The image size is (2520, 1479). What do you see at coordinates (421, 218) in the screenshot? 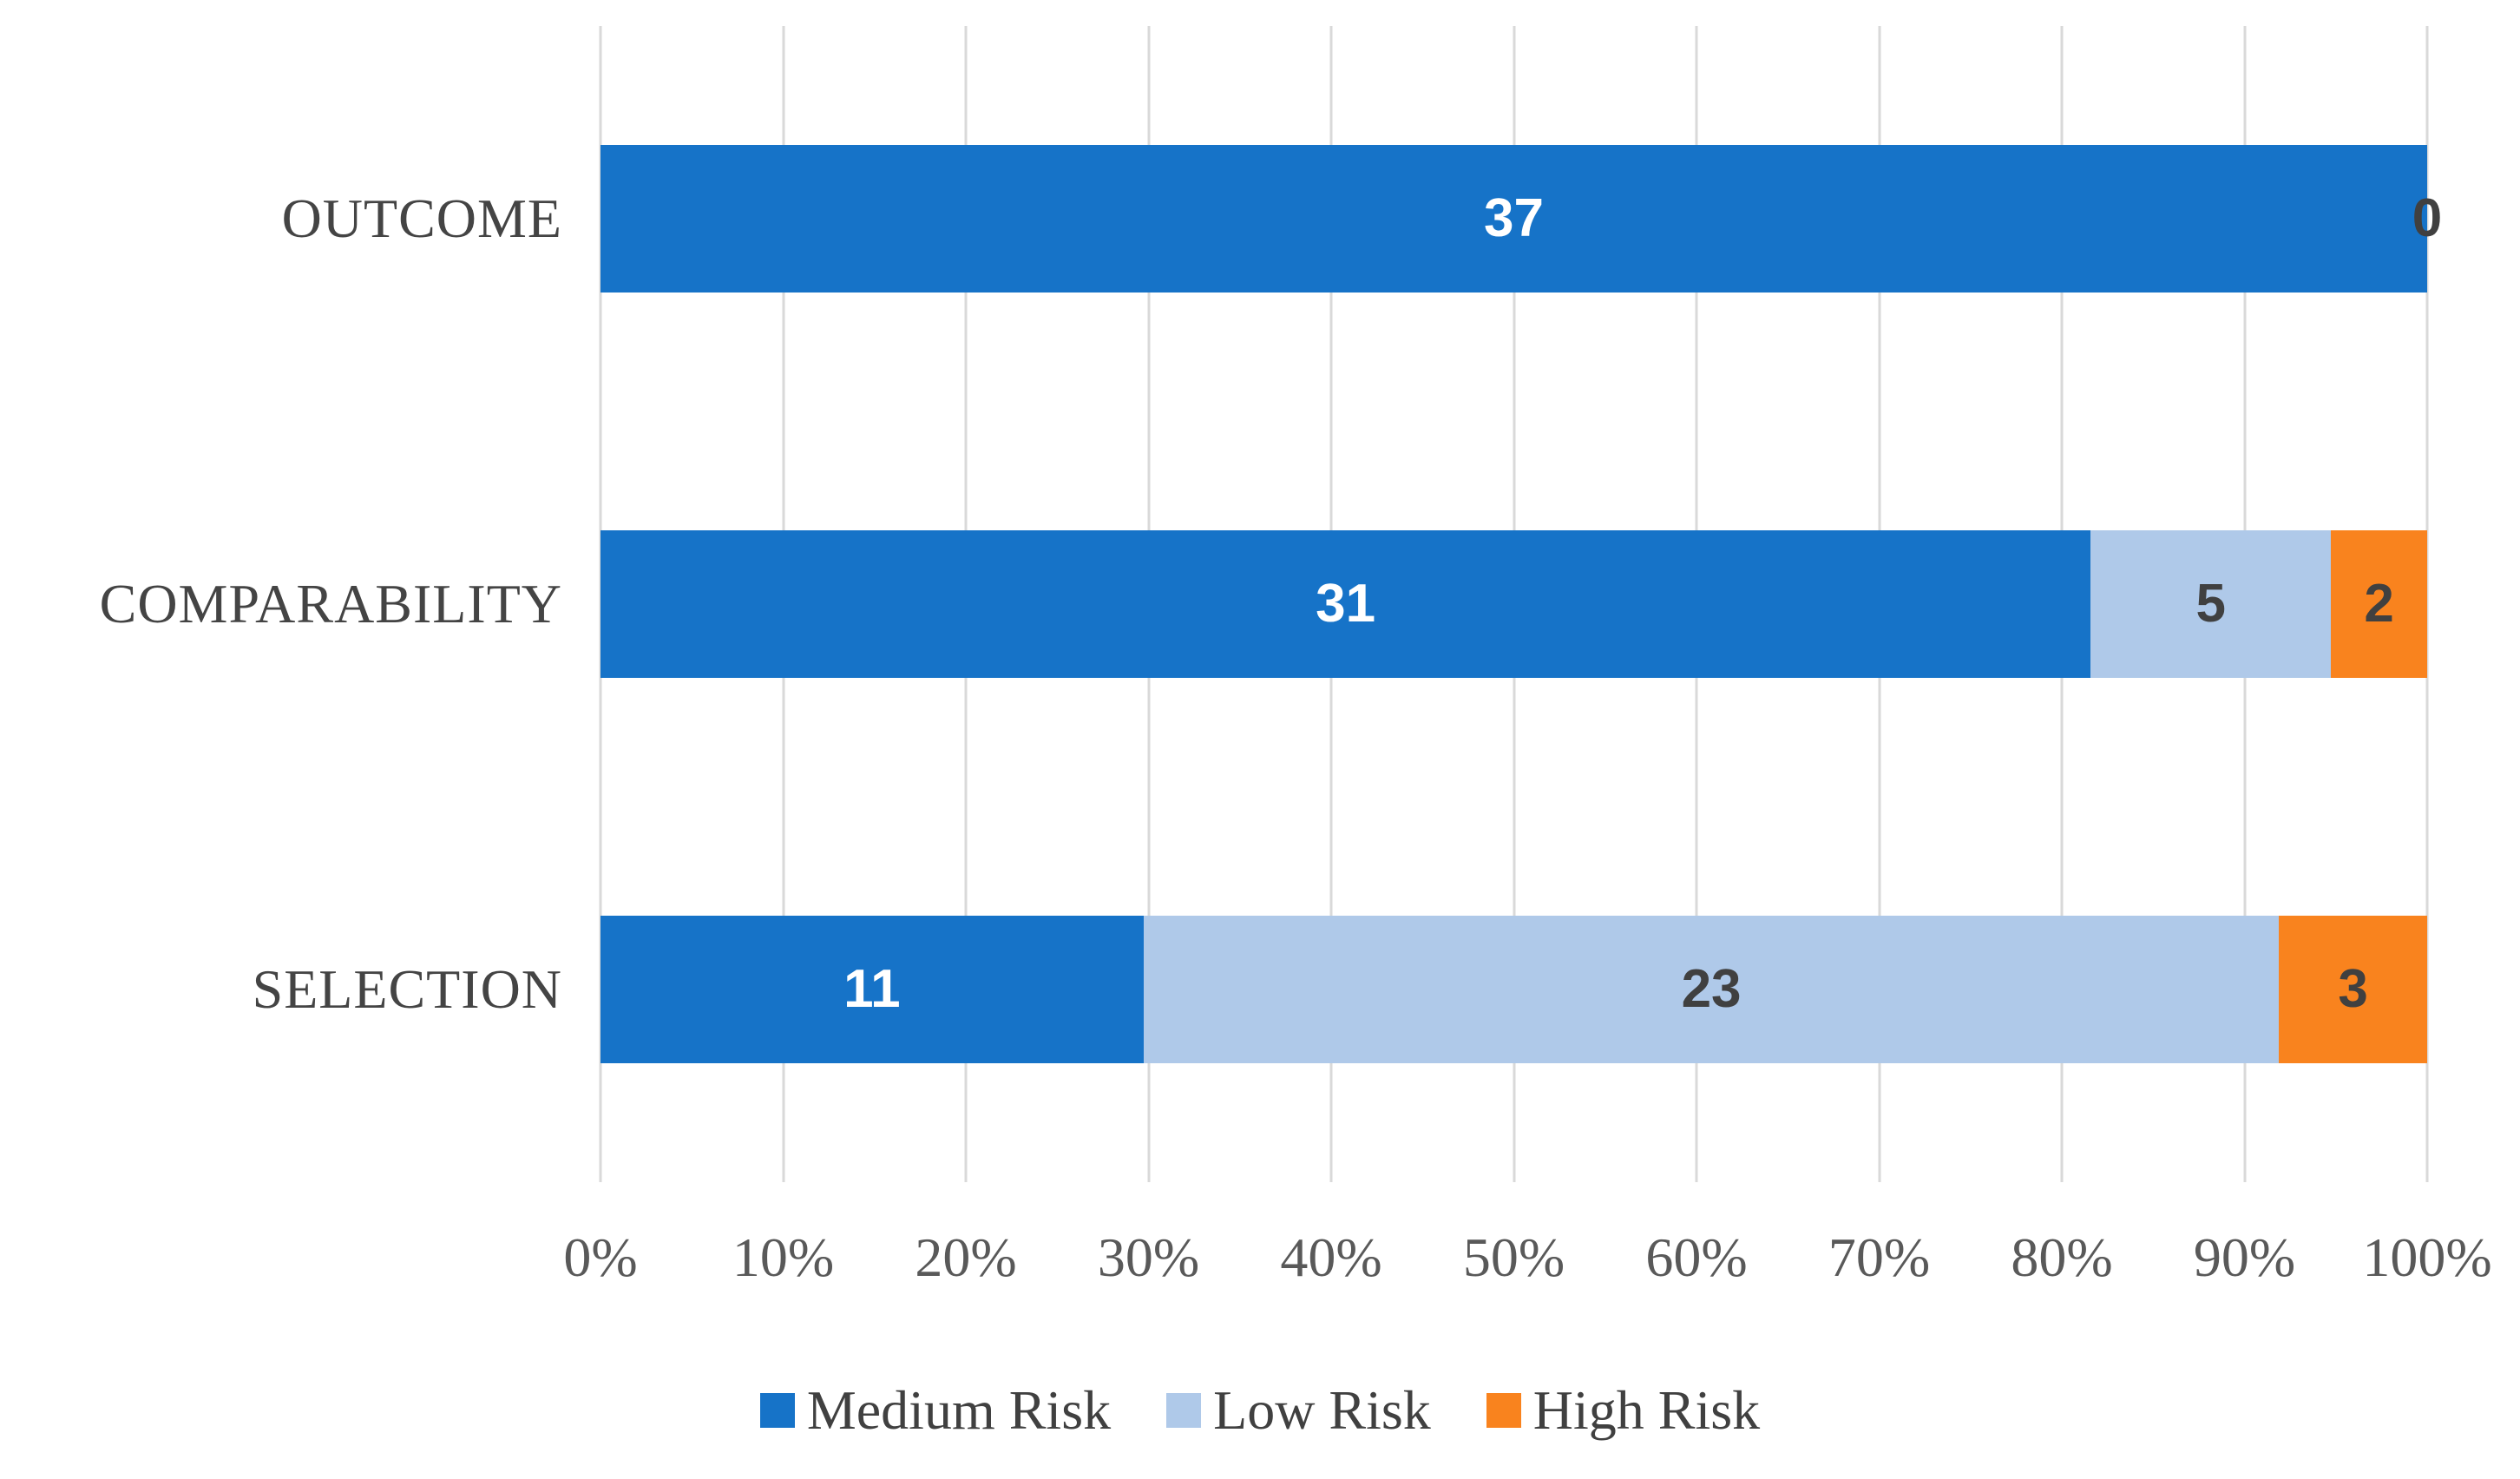
I see `category-label-outcome: OUTCOME` at bounding box center [421, 218].